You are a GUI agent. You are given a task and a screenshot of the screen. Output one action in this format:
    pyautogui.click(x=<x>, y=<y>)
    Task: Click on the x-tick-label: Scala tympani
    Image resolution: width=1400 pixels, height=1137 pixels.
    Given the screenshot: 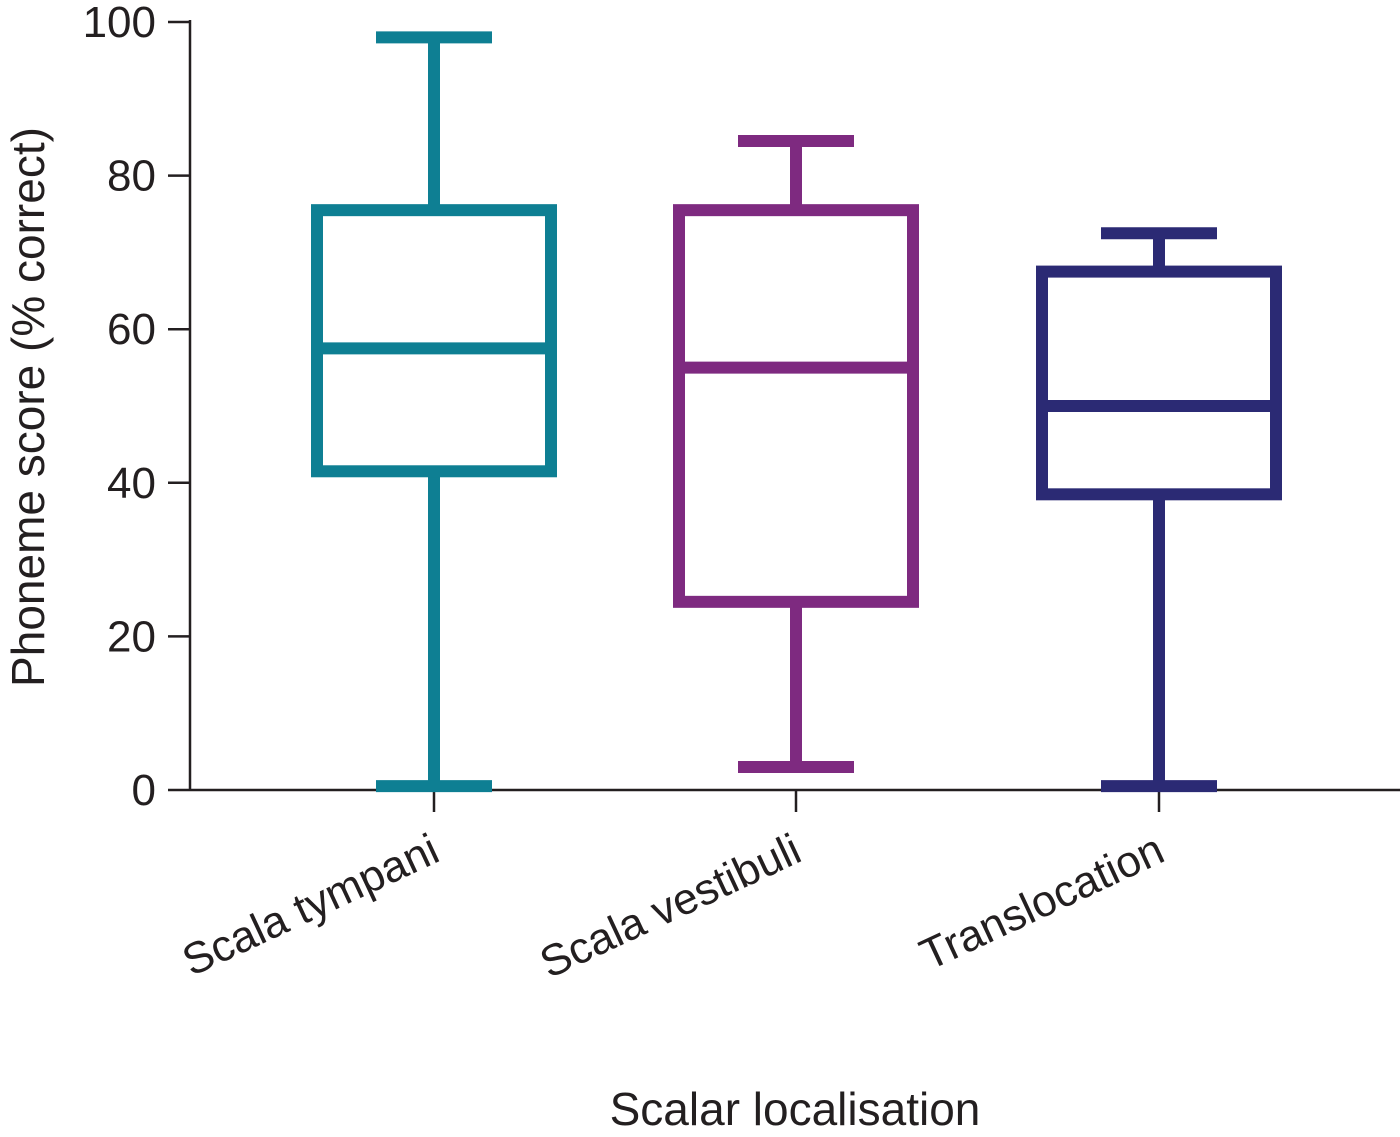 What is the action you would take?
    pyautogui.click(x=310, y=905)
    